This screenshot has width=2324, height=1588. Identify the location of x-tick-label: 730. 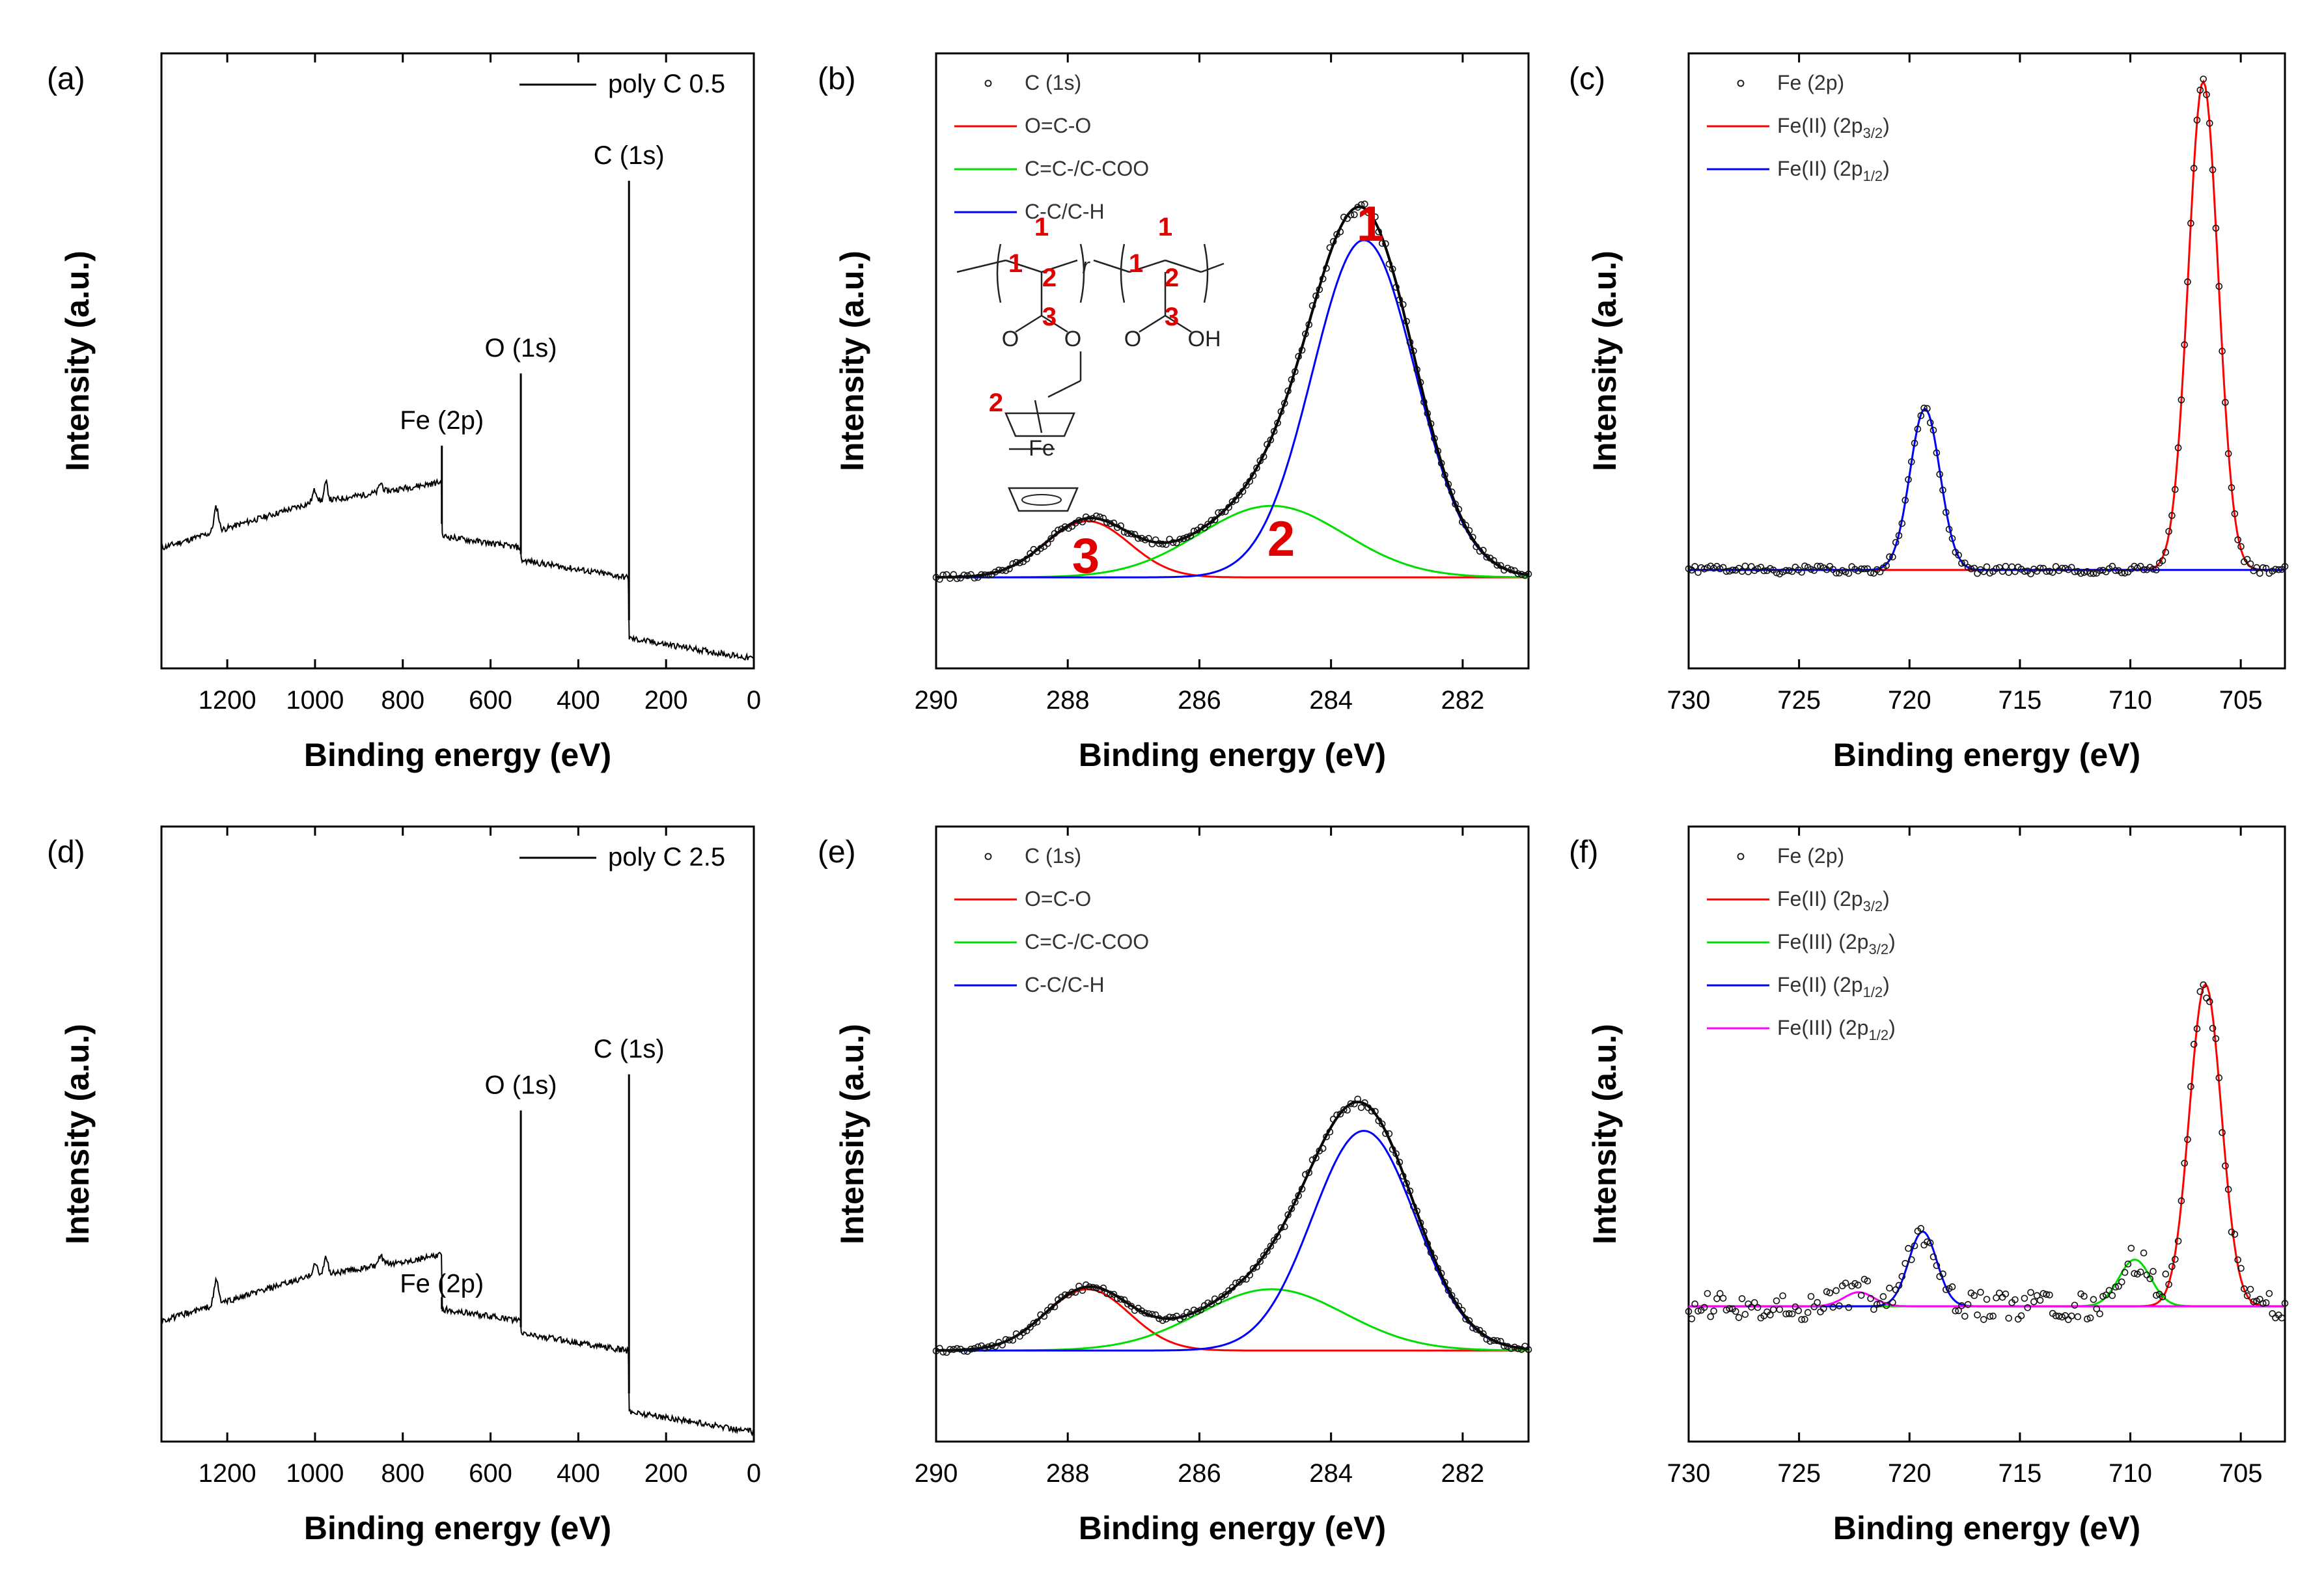
(1689, 1473).